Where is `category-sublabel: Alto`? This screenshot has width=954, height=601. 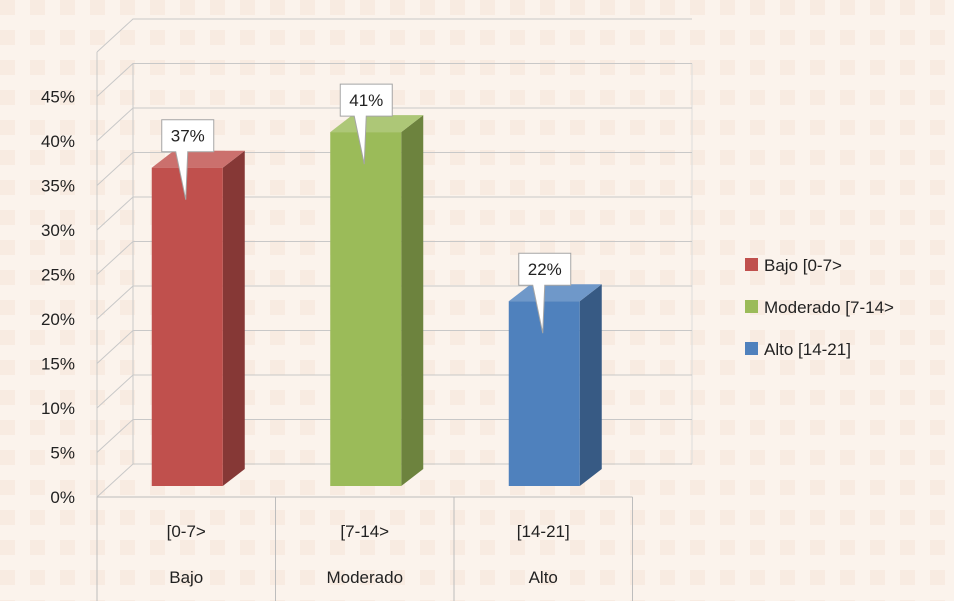 category-sublabel: Alto is located at coordinates (543, 577).